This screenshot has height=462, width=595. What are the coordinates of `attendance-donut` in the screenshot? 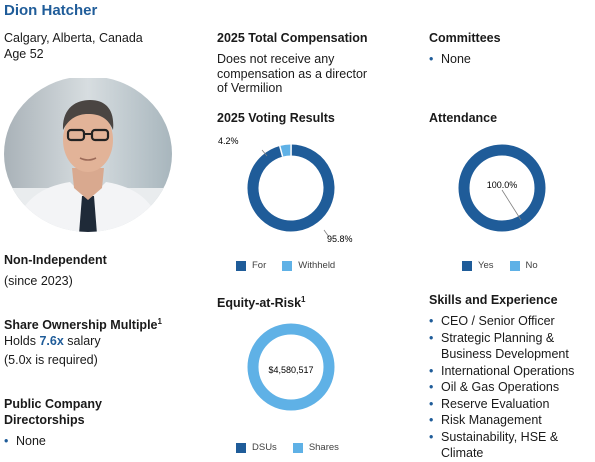 It's located at (502, 188).